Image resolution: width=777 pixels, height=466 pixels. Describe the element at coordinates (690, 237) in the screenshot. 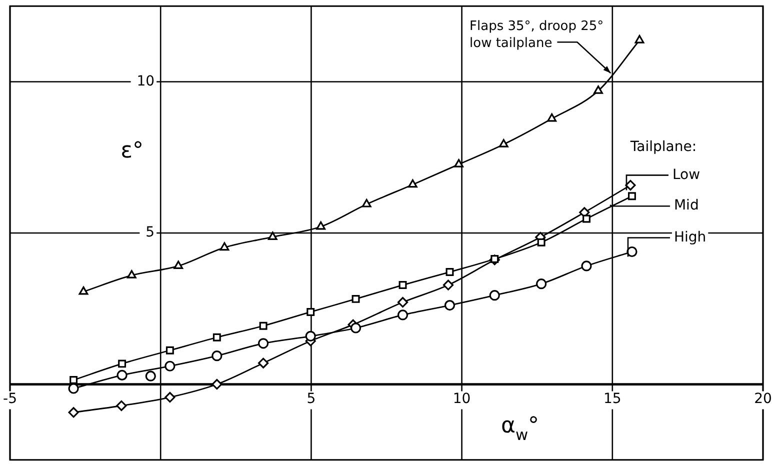

I see `text: High` at that location.